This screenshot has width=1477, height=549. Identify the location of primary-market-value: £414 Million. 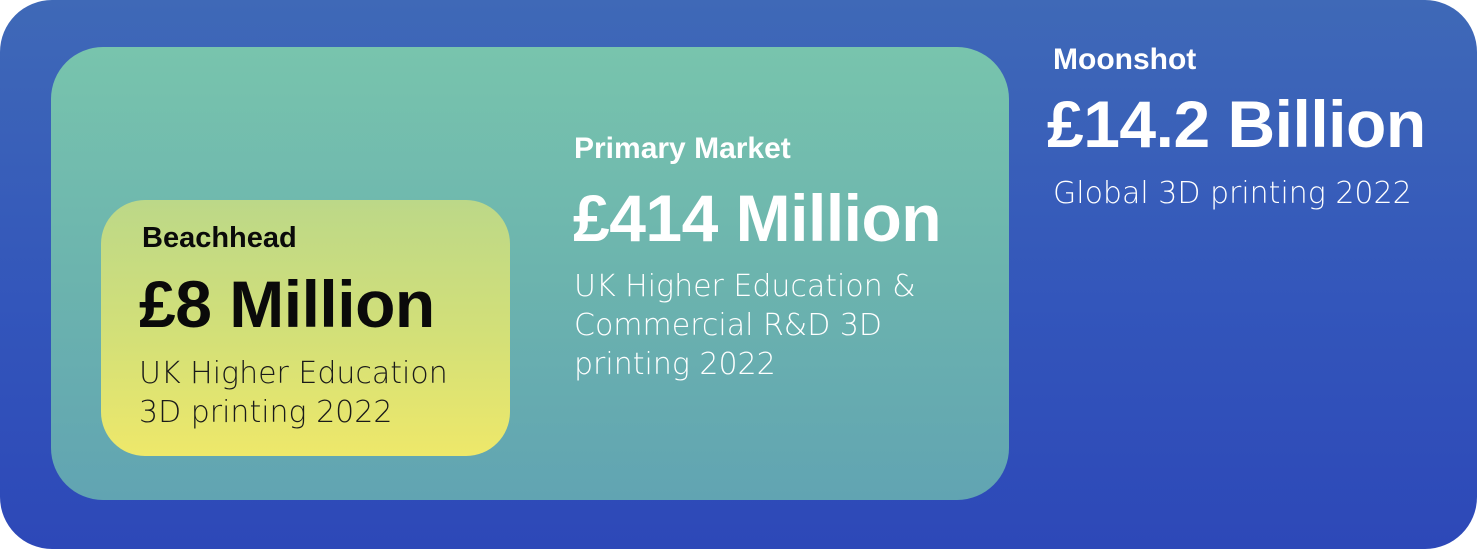
(757, 218).